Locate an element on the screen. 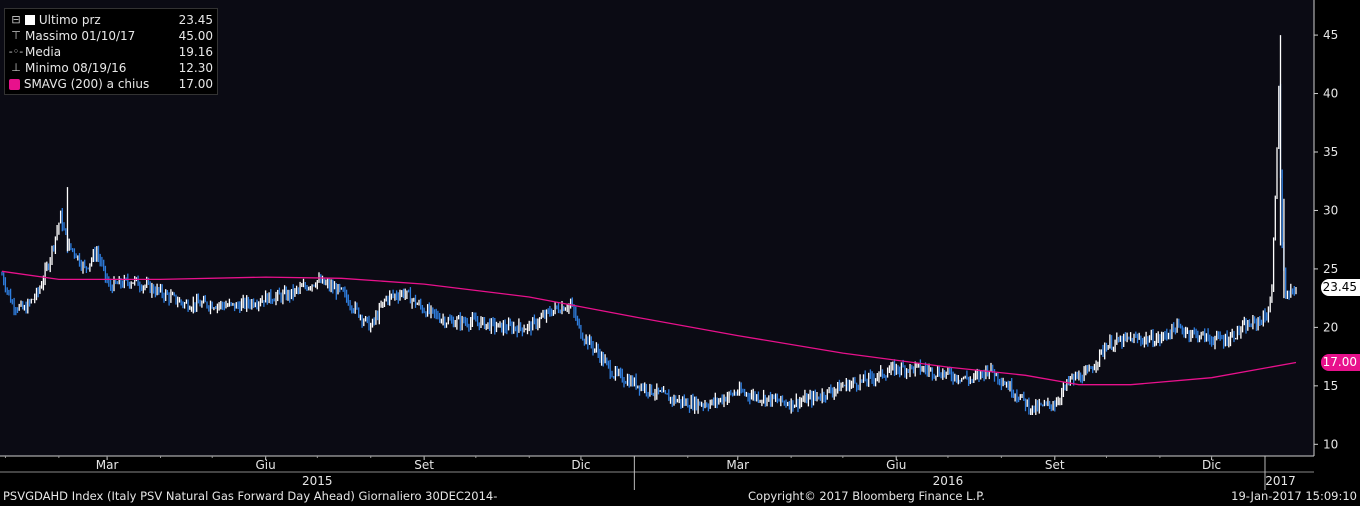  legend-row-mean: -◦- Media 19.16 is located at coordinates (111, 52).